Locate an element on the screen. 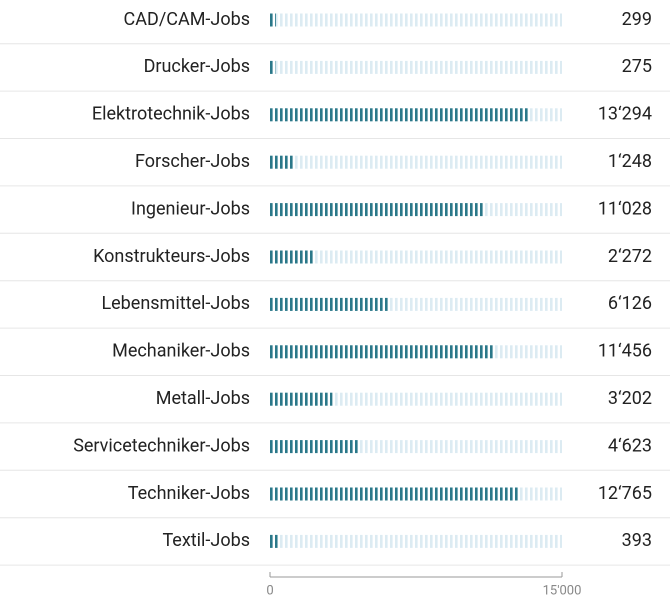 The width and height of the screenshot is (670, 601). category-label: Forscher-Jobs is located at coordinates (192, 161).